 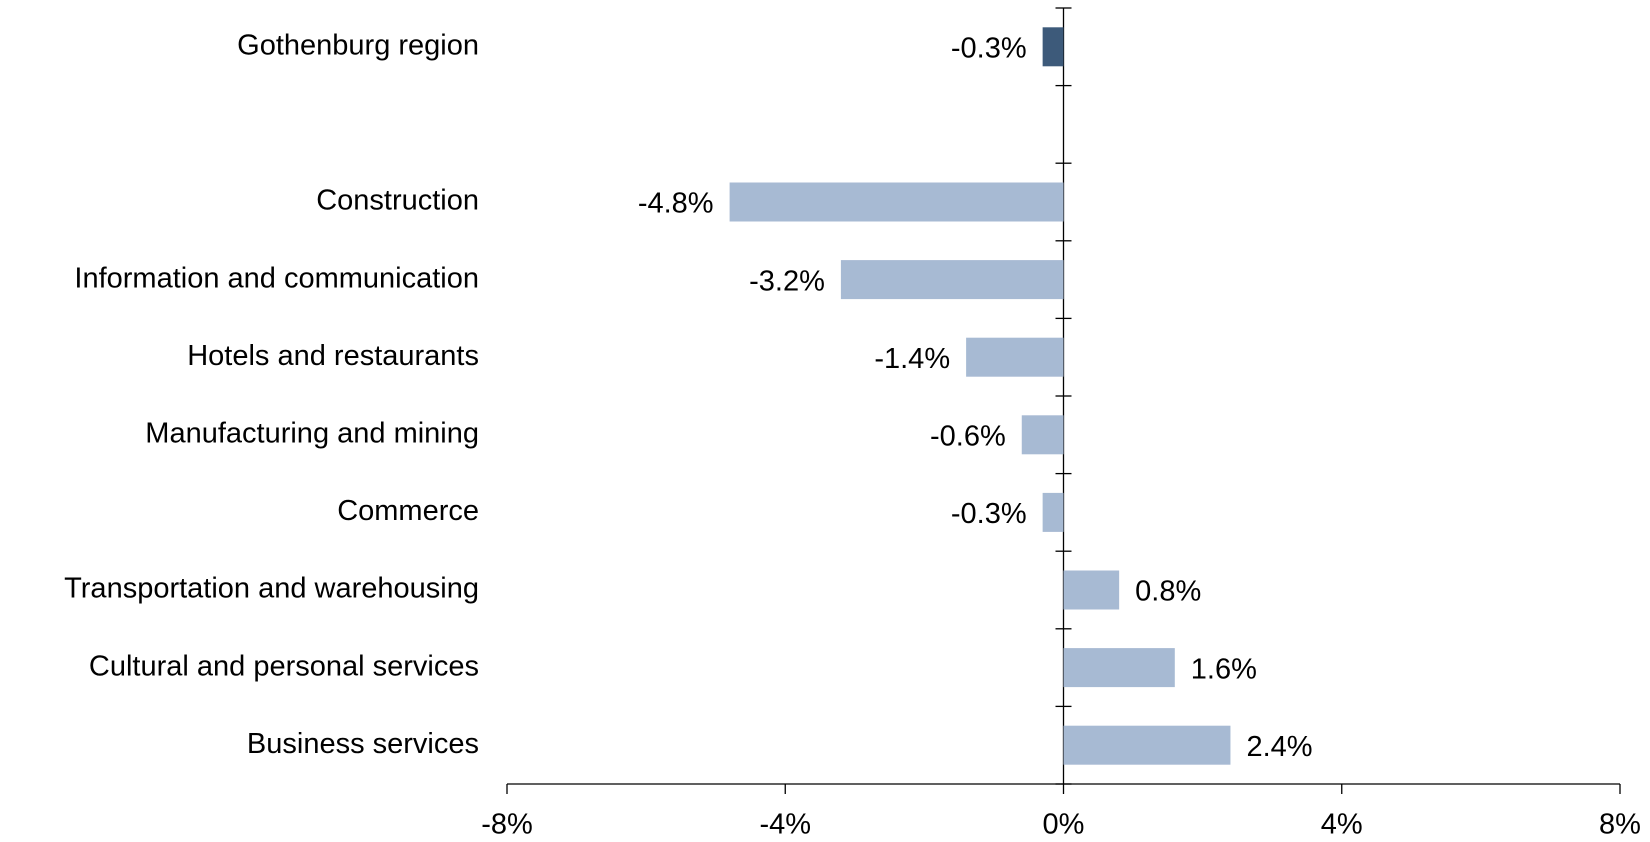 I want to click on value-label: 0.8%, so click(x=1168, y=592).